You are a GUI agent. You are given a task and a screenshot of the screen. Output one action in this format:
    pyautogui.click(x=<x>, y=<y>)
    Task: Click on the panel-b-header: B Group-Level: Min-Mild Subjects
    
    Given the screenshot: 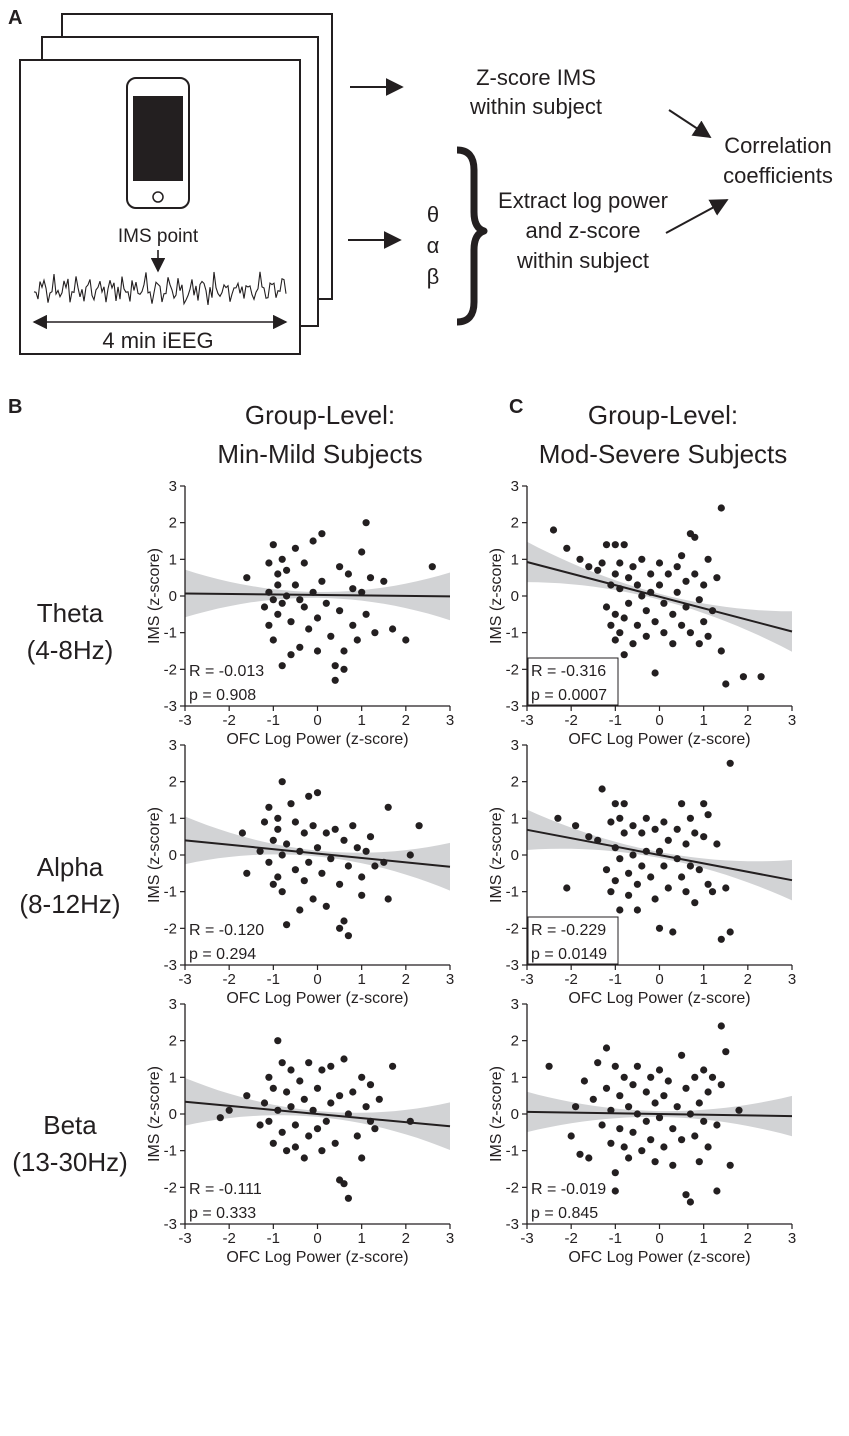 What is the action you would take?
    pyautogui.click(x=215, y=432)
    